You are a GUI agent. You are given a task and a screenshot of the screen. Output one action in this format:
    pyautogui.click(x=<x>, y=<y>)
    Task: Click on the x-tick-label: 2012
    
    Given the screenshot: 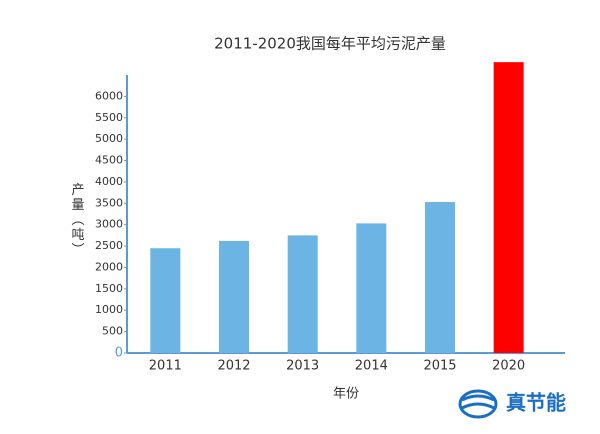 What is the action you would take?
    pyautogui.click(x=233, y=366)
    